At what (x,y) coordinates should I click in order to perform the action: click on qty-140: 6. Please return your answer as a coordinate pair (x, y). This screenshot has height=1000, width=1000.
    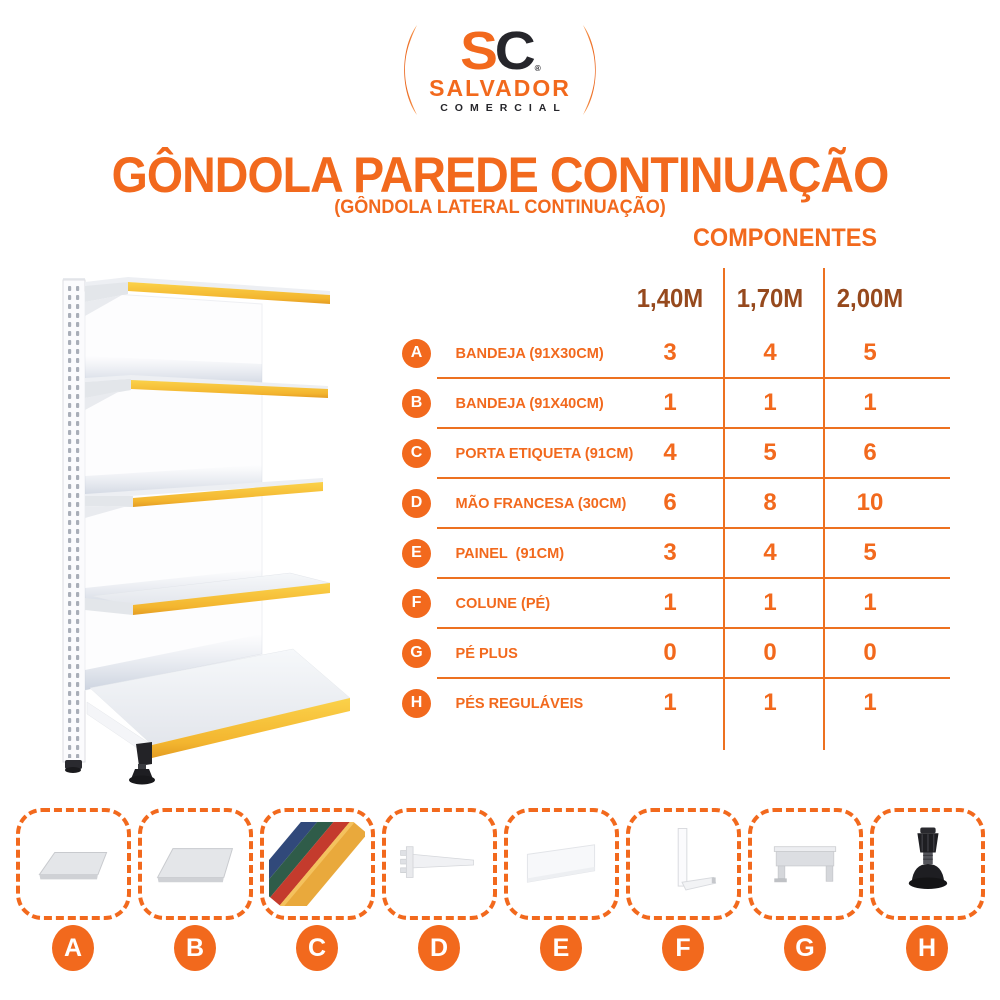
    Looking at the image, I should click on (670, 502).